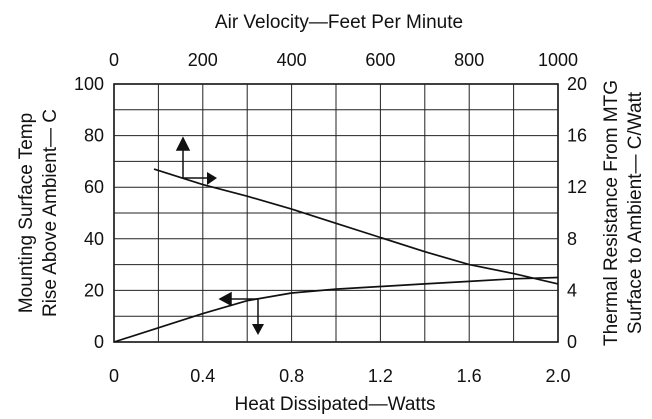 The width and height of the screenshot is (652, 419). I want to click on right-axis-tick-label: 0, so click(572, 342).